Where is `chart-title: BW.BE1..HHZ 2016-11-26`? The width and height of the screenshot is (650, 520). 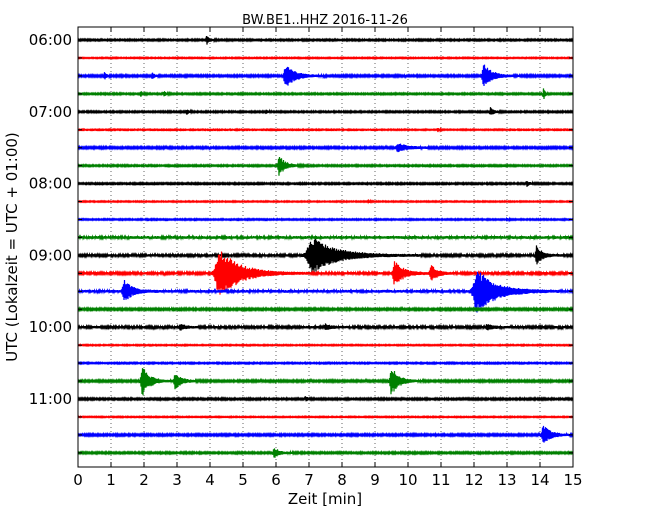 chart-title: BW.BE1..HHZ 2016-11-26 is located at coordinates (325, 20).